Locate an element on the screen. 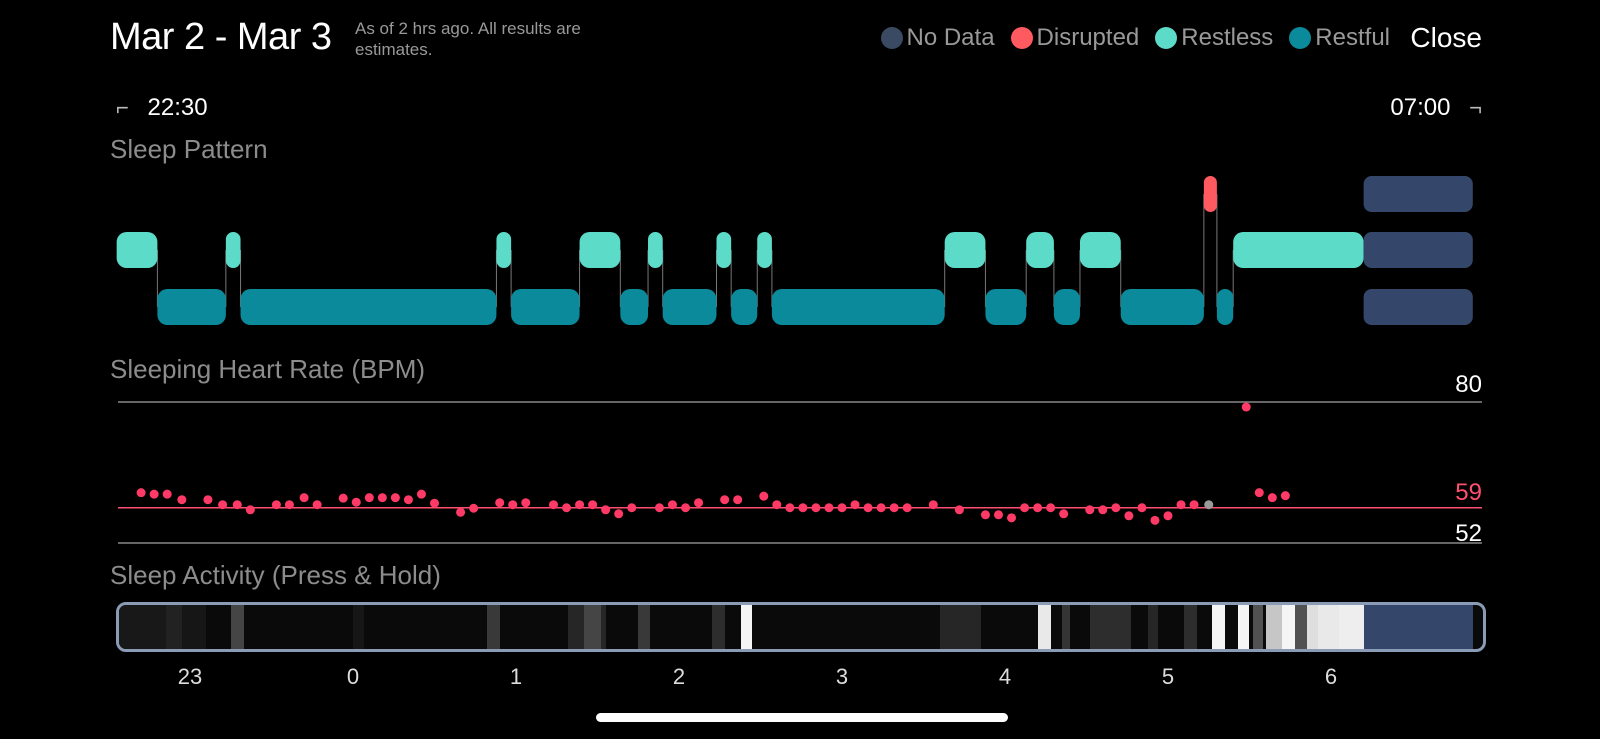 This screenshot has height=739, width=1600. home-indicator is located at coordinates (802, 717).